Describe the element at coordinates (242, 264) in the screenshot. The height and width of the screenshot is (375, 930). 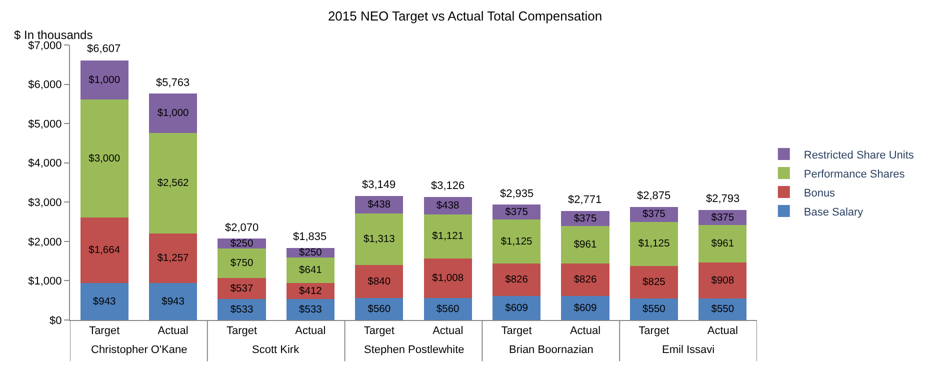
I see `data-label: $750` at that location.